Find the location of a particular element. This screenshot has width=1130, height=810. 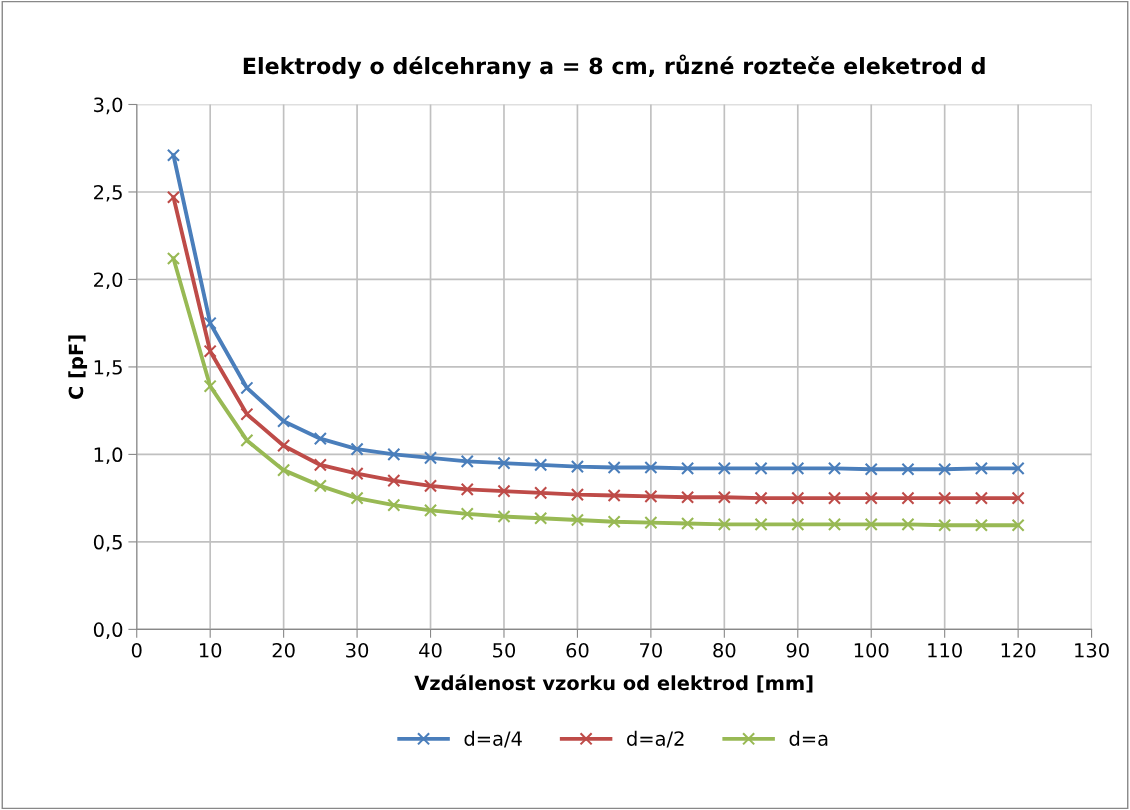

chart-title: Elektrody o délcehrany a = 8 cm, různé rozteče eleketrod d is located at coordinates (614, 66).